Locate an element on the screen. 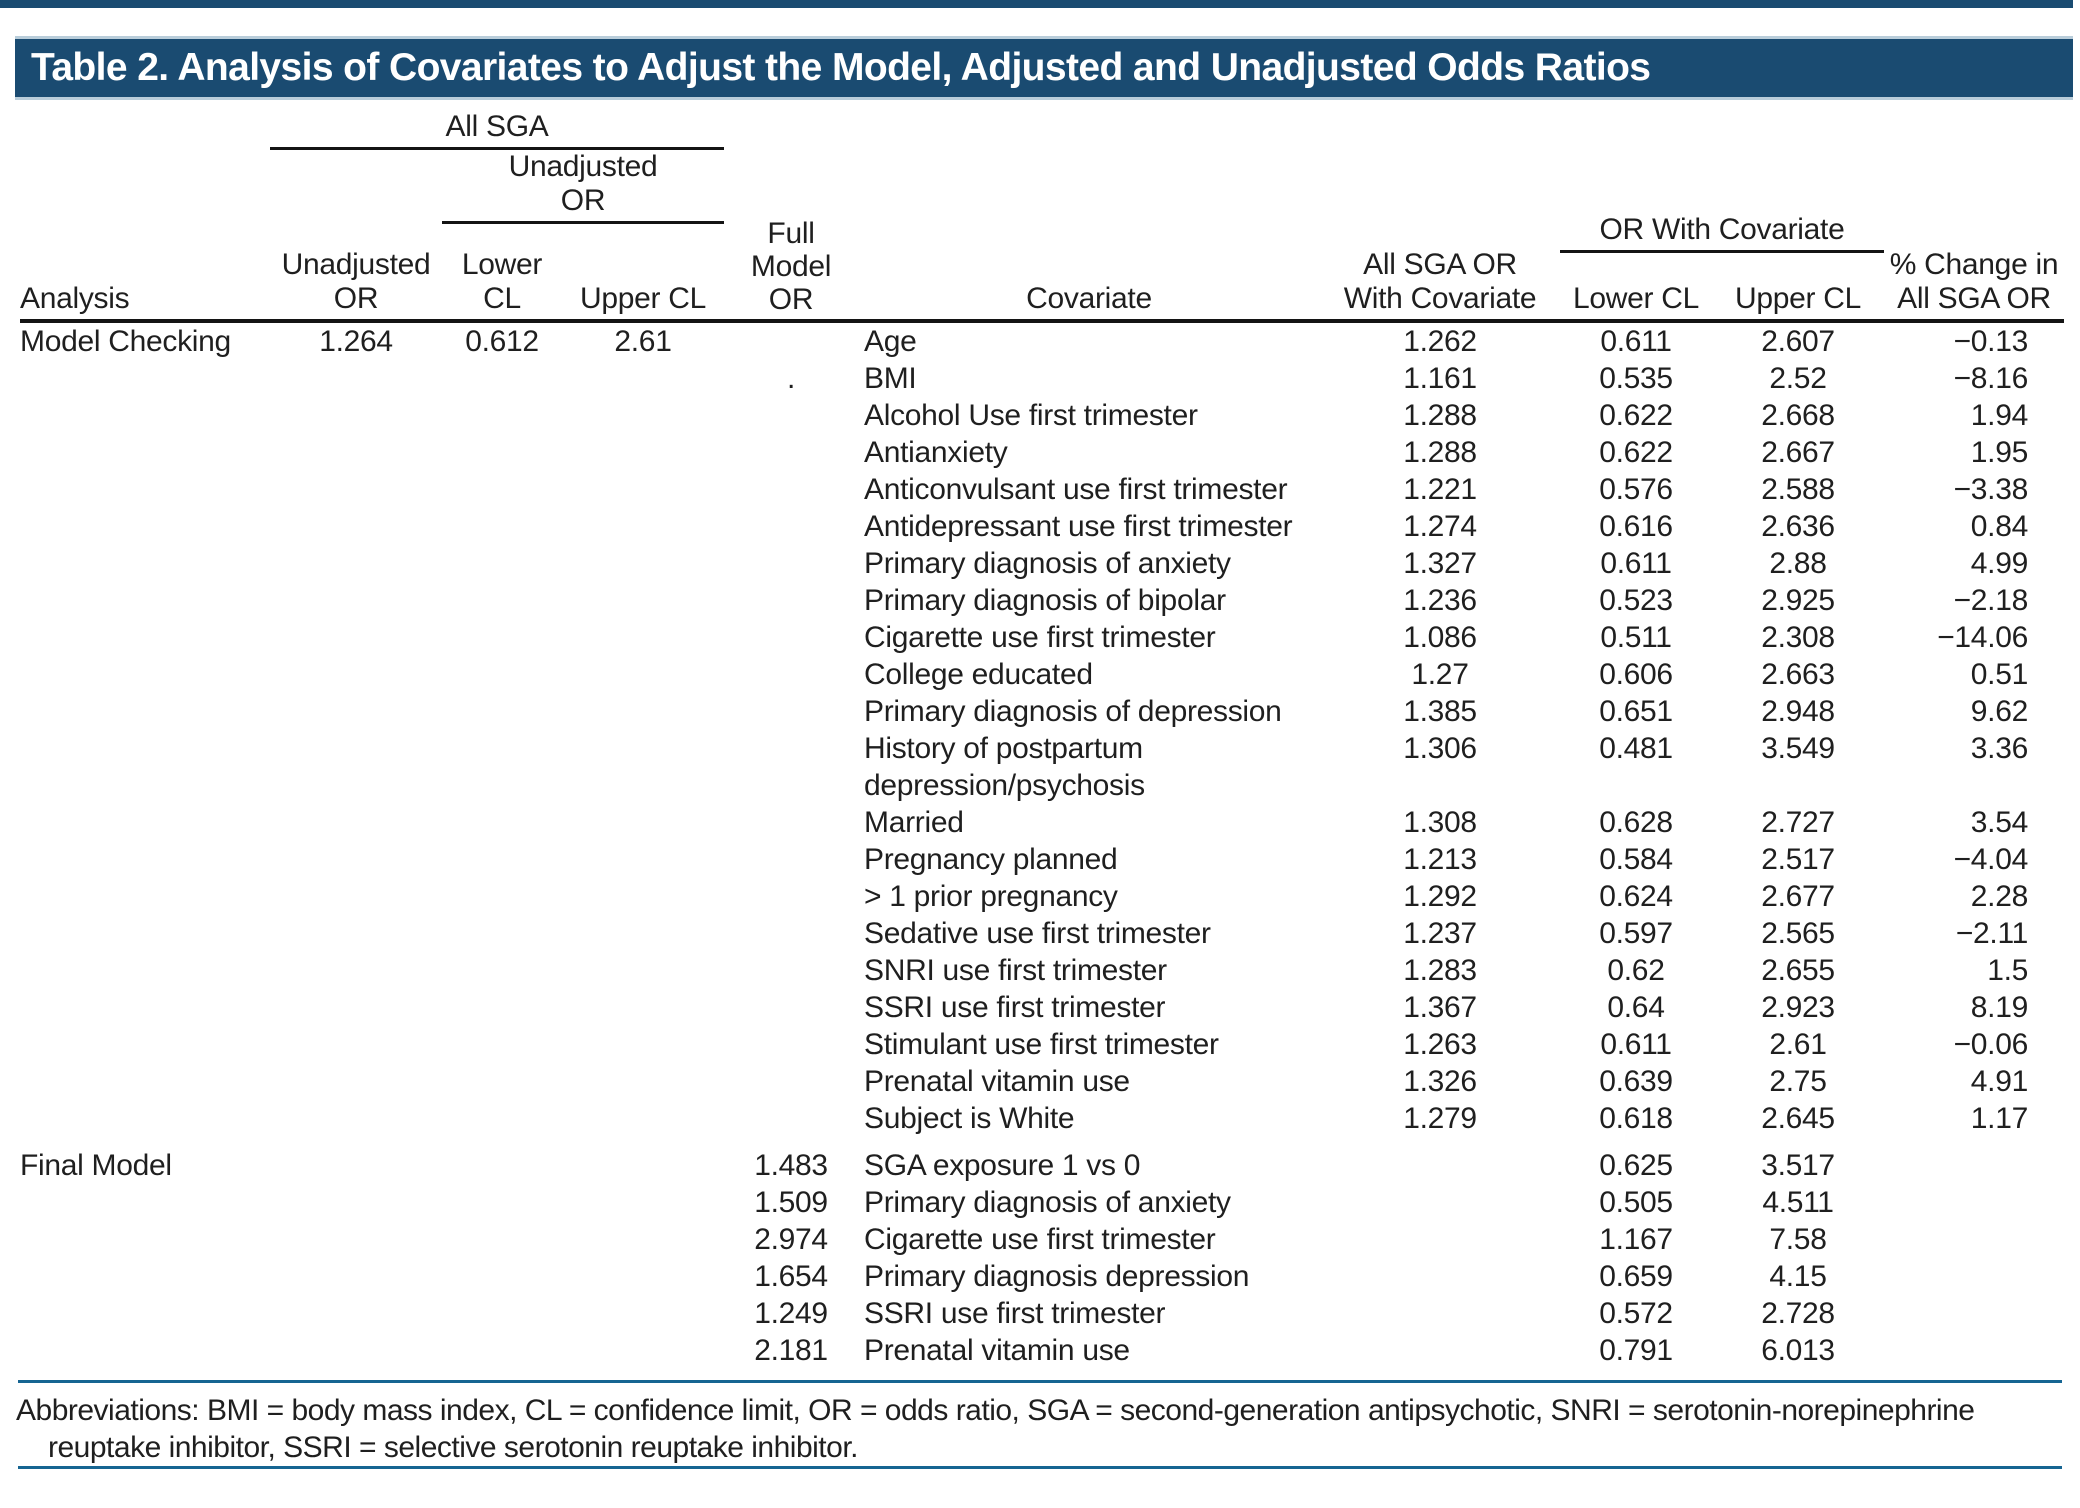 This screenshot has width=2080, height=1508. cell-or-upper-cl: 2.88 is located at coordinates (1798, 563).